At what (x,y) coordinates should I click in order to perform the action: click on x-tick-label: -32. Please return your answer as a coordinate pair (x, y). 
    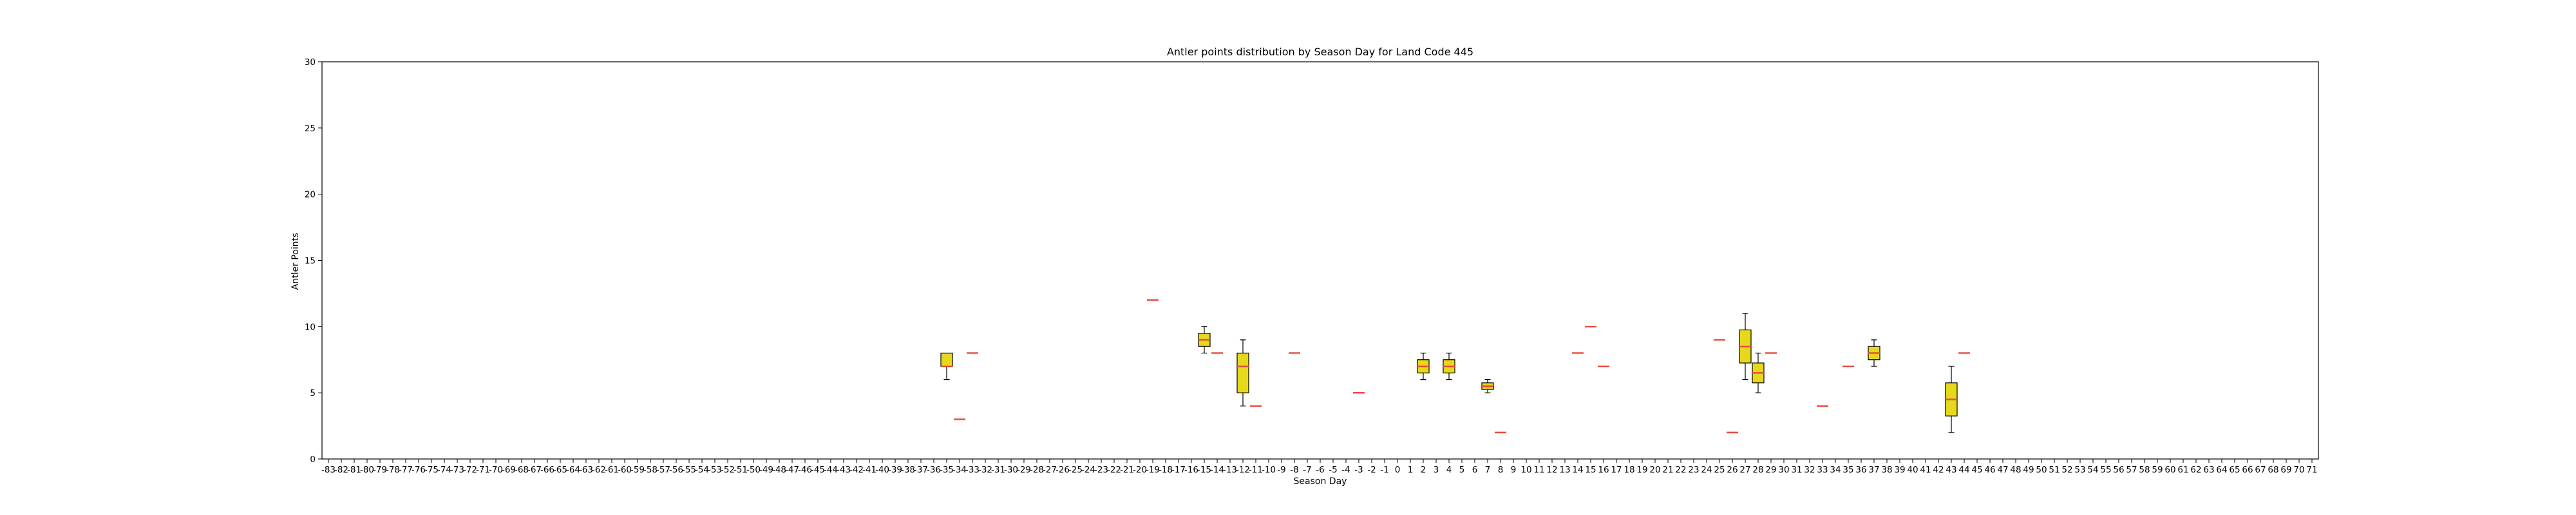
    Looking at the image, I should click on (985, 470).